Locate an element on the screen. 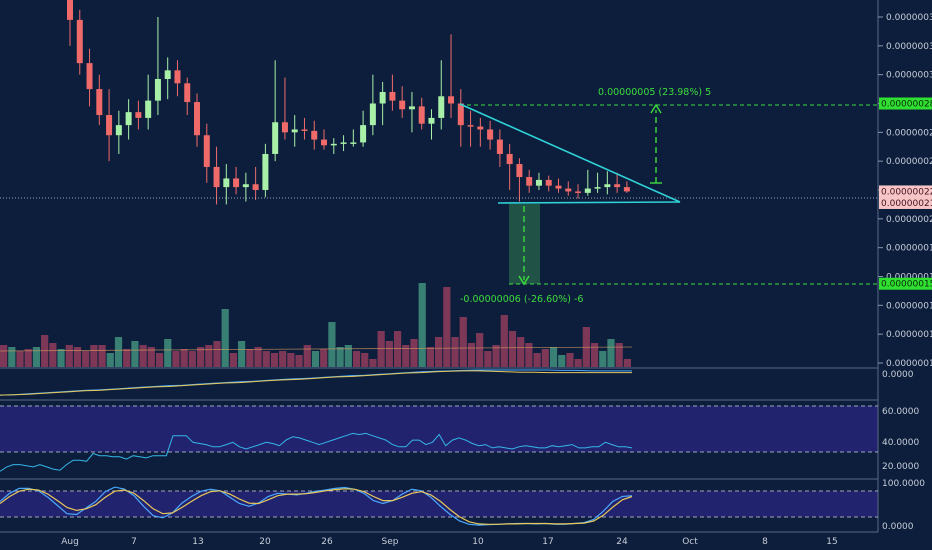 Image resolution: width=932 pixels, height=550 pixels. date-tick-label: 24 is located at coordinates (622, 542).